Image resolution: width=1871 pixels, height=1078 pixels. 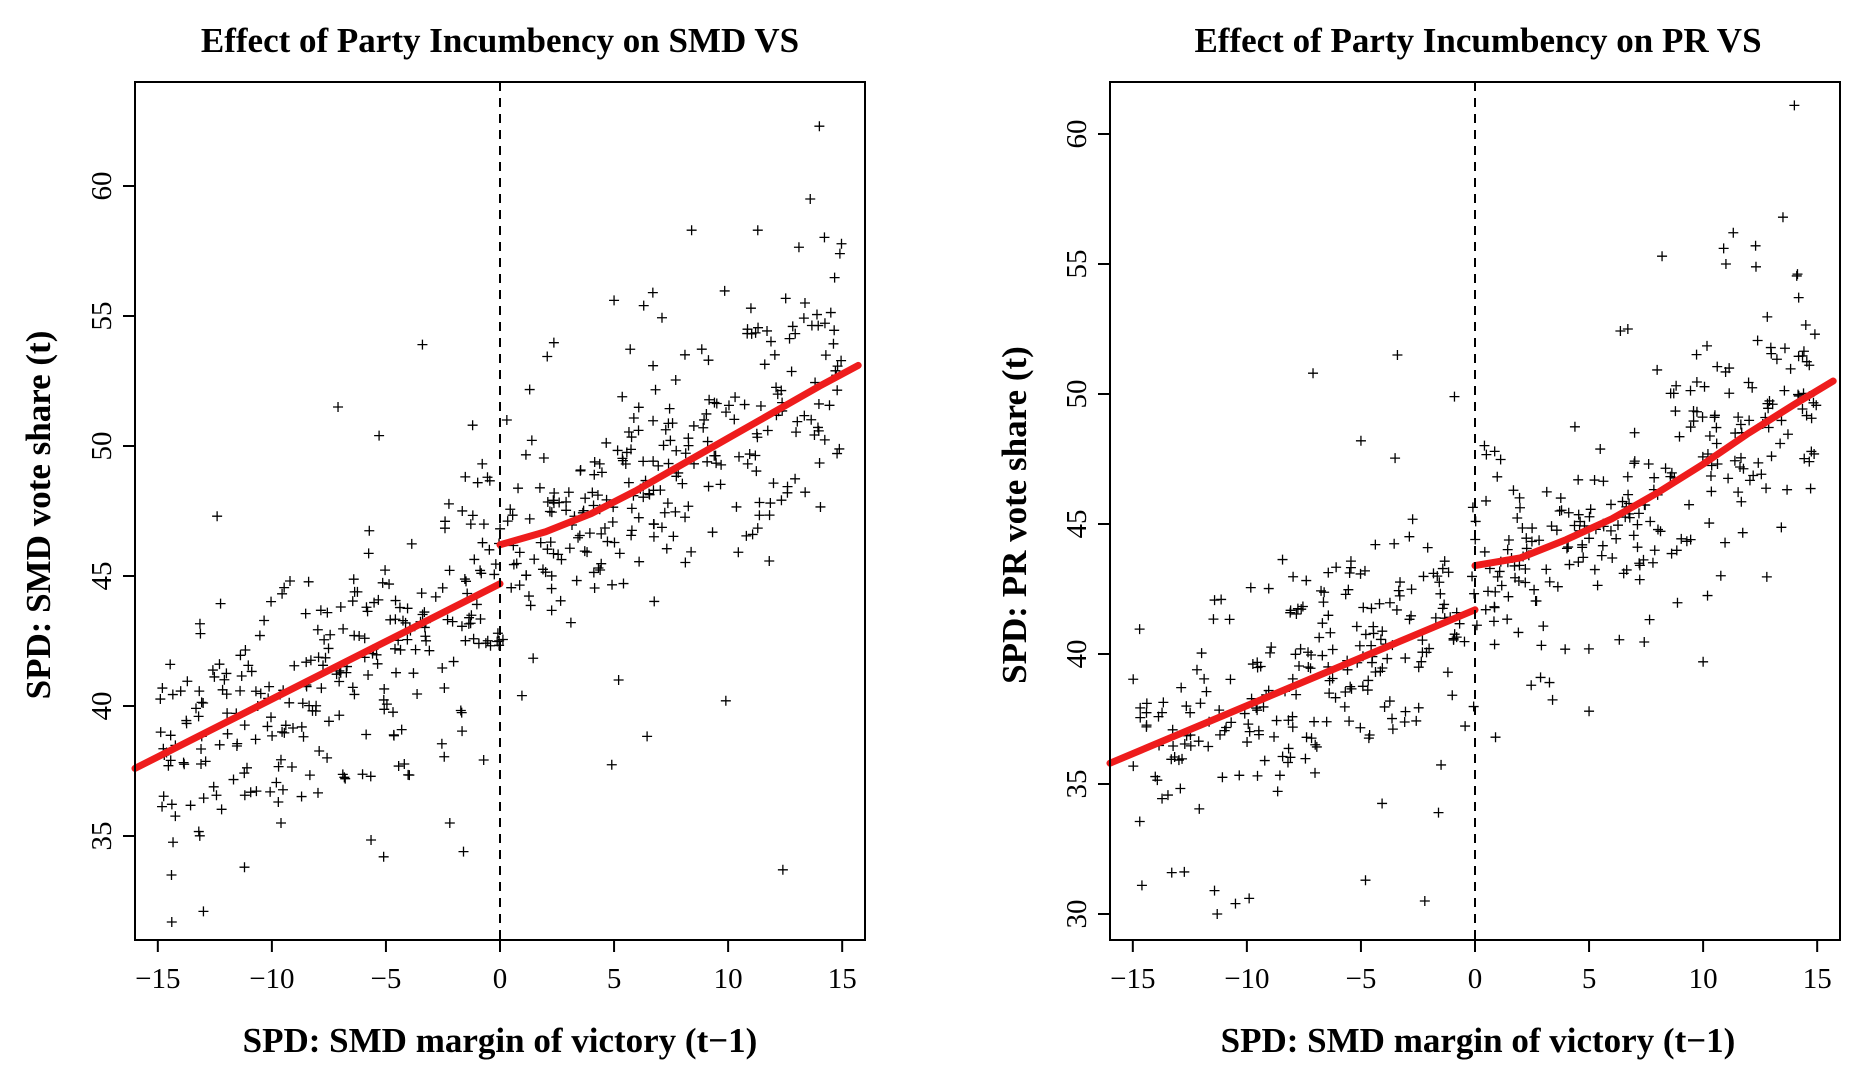 What do you see at coordinates (317, 676) in the screenshot?
I see `fit-line-left` at bounding box center [317, 676].